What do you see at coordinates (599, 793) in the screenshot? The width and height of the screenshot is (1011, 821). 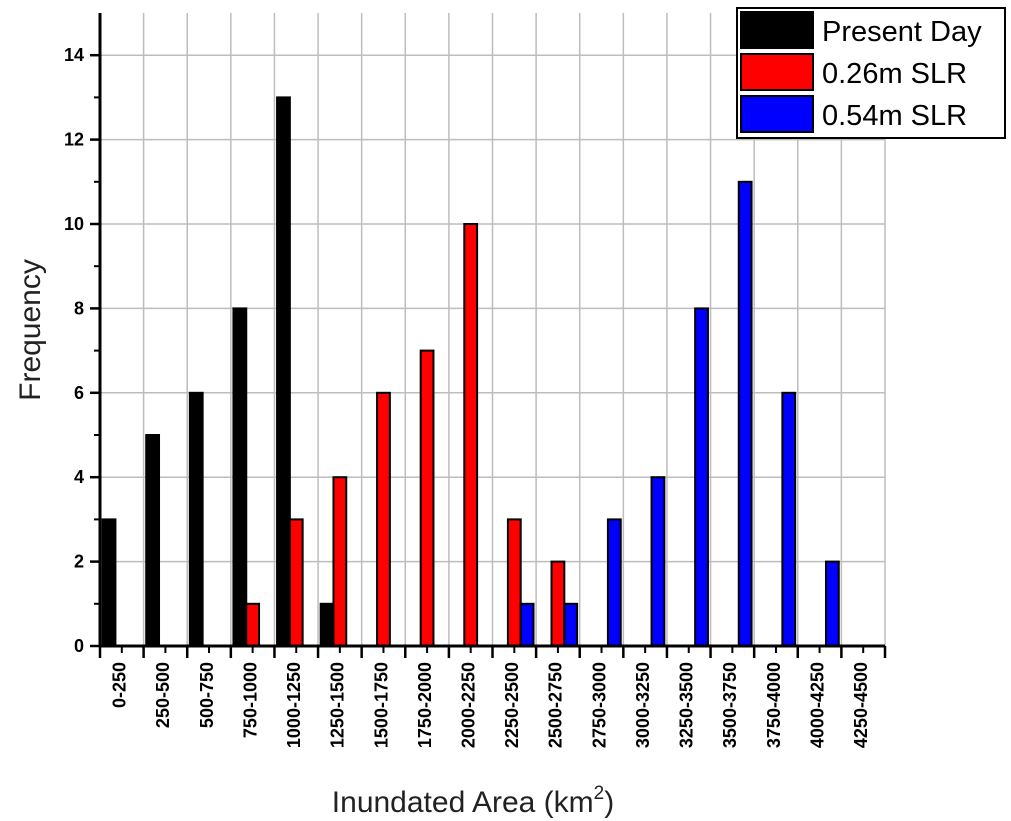 I see `x-axis-title-superscript: 2` at bounding box center [599, 793].